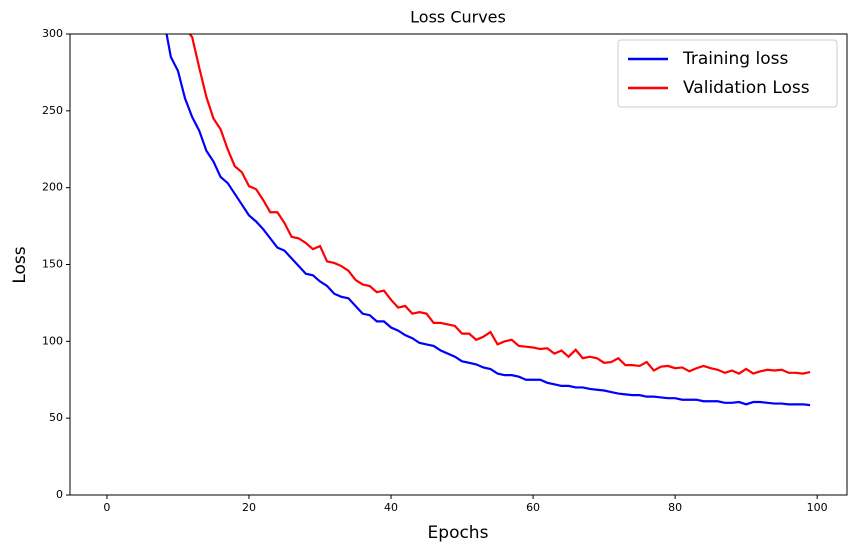  What do you see at coordinates (533, 507) in the screenshot?
I see `x-tick-label: 60` at bounding box center [533, 507].